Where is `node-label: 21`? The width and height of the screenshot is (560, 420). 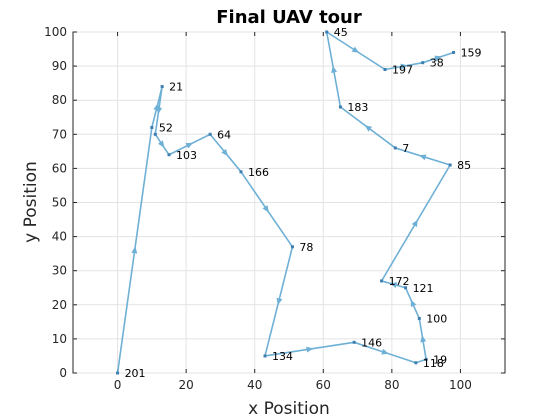 node-label: 21 is located at coordinates (176, 87).